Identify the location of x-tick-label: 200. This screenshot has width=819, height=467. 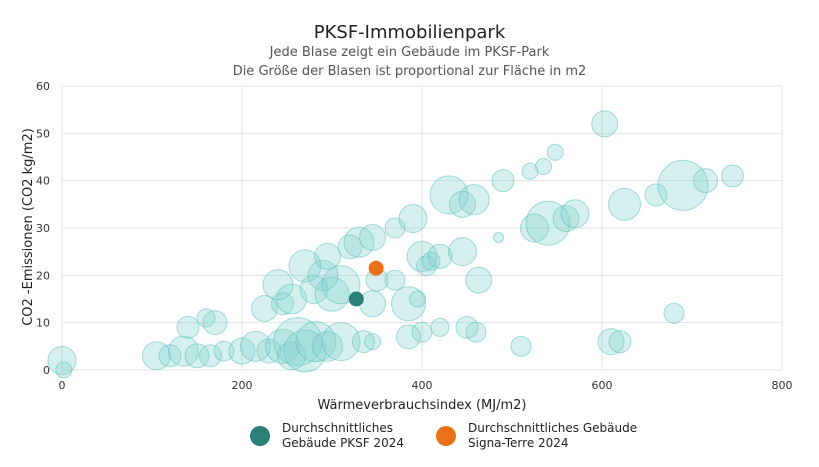
(242, 385).